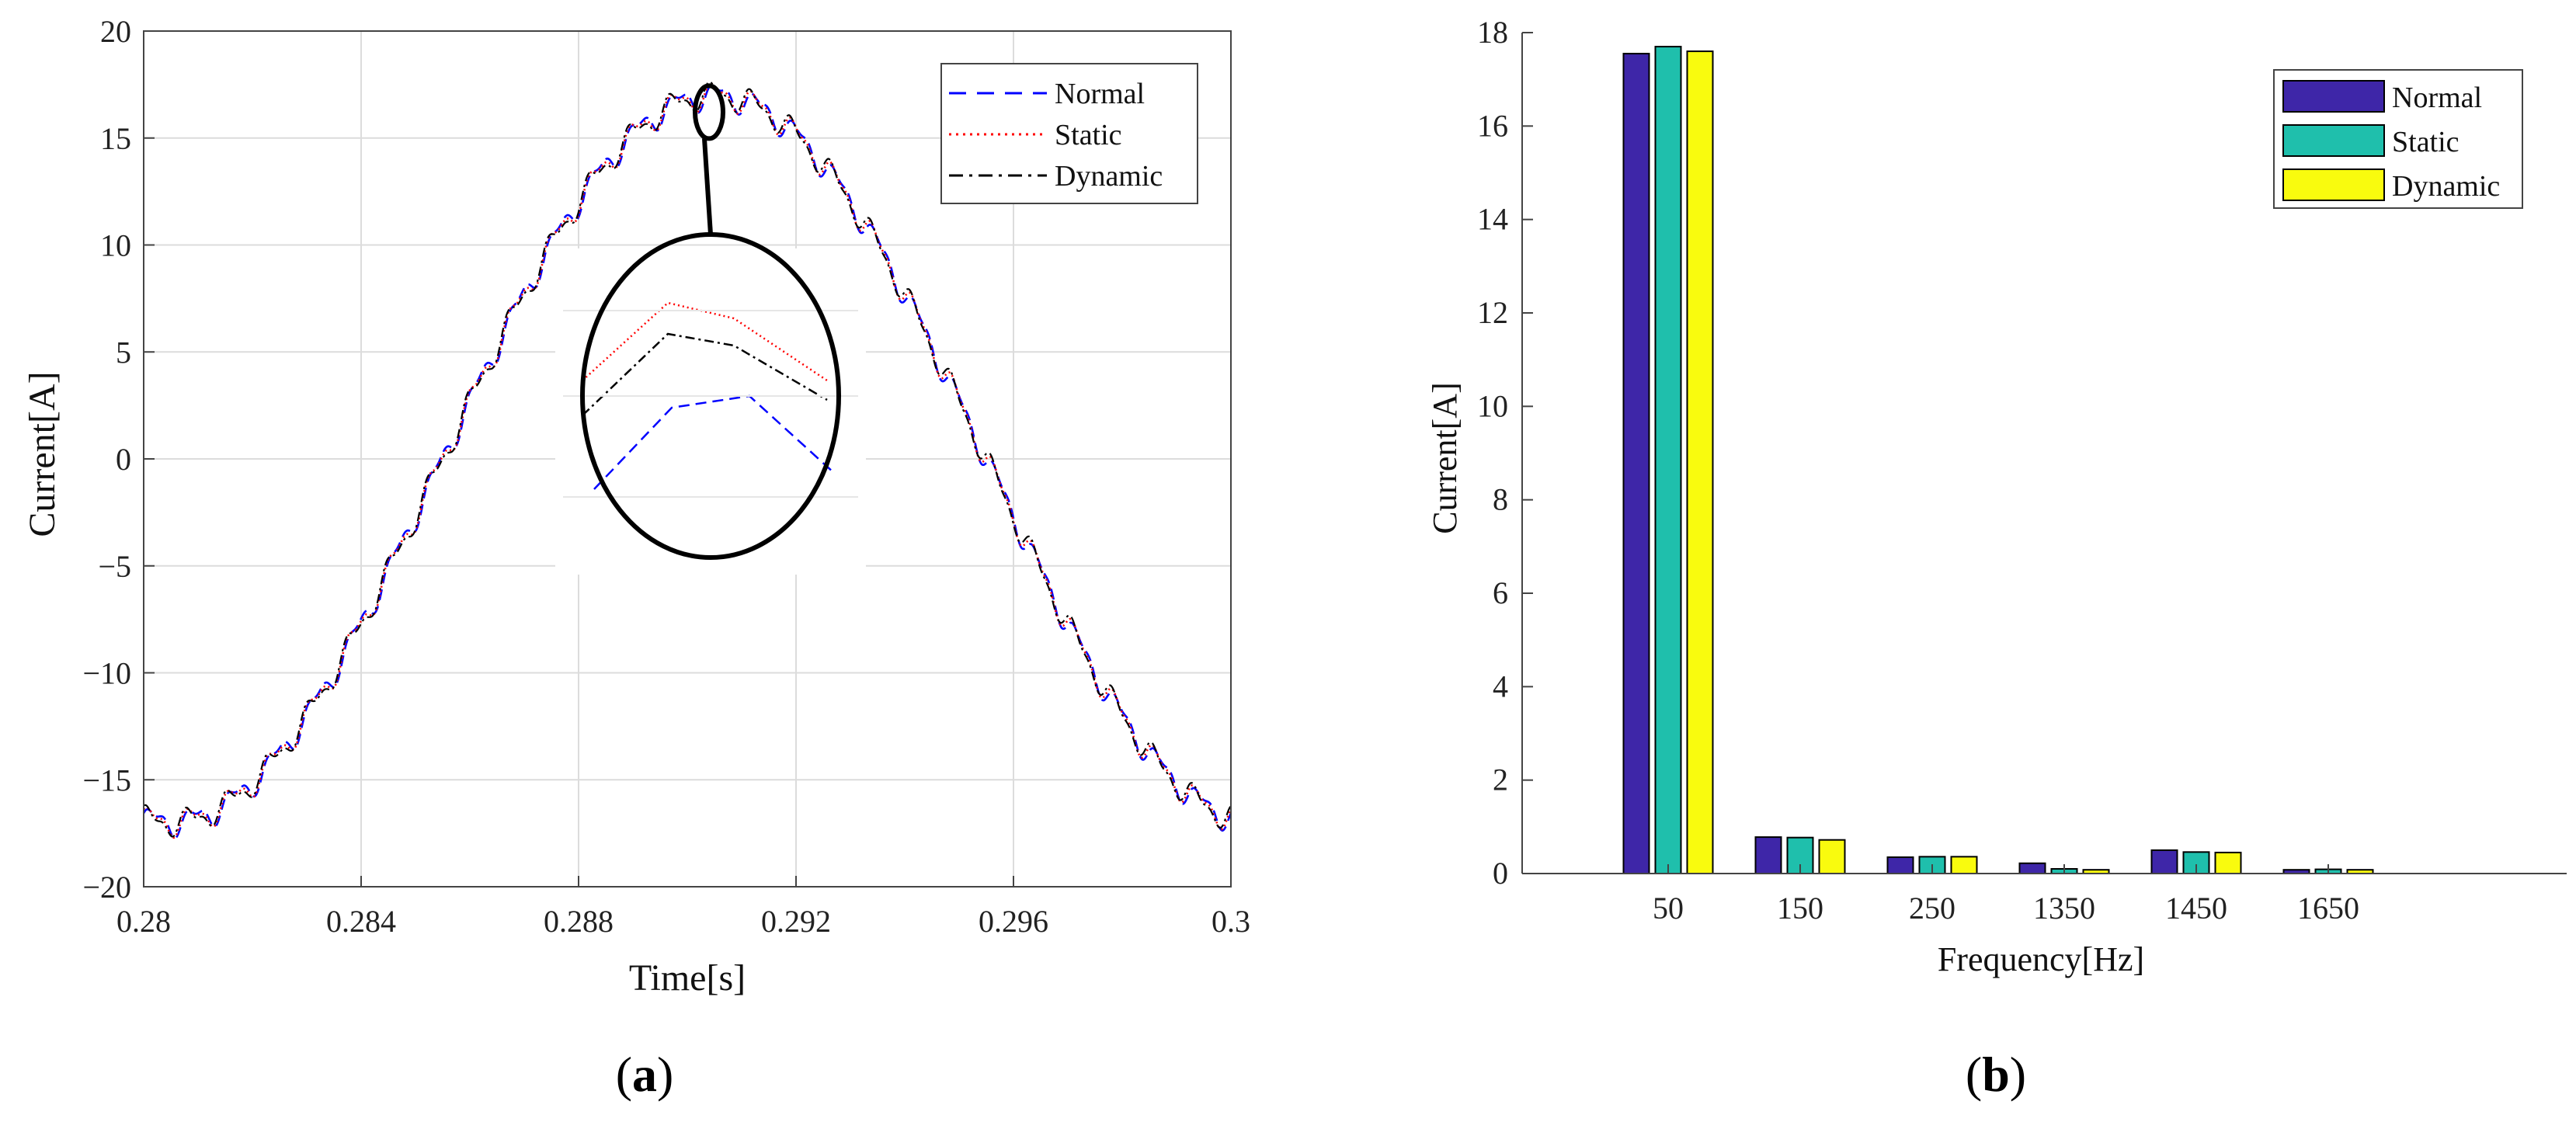  What do you see at coordinates (707, 186) in the screenshot?
I see `inset-connector-line` at bounding box center [707, 186].